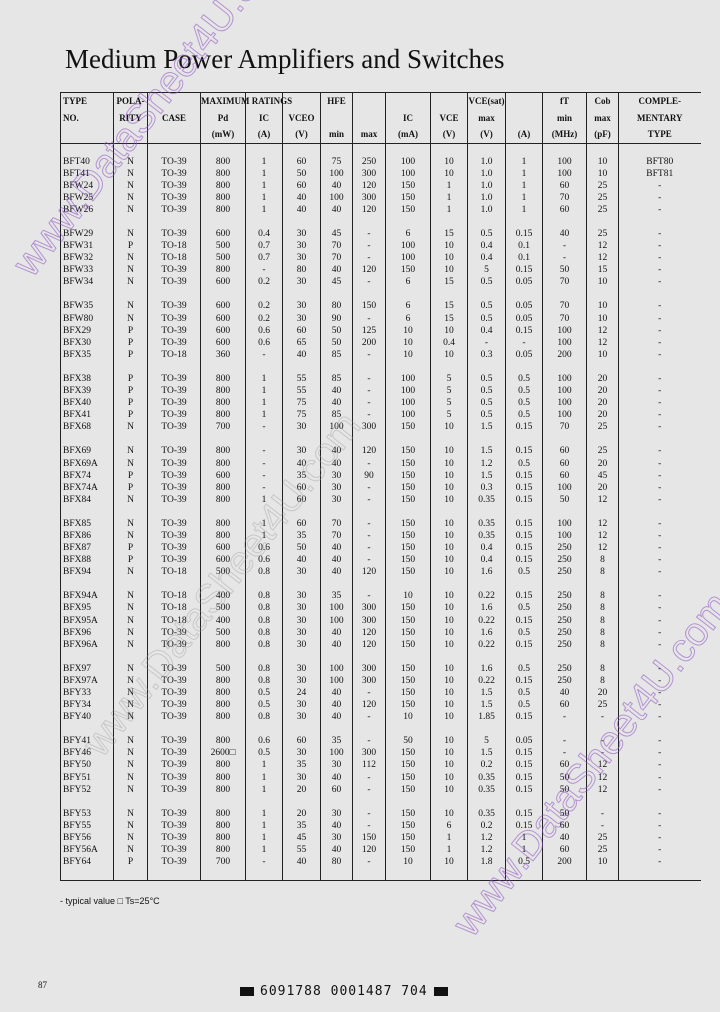 This screenshot has height=1012, width=720. Describe the element at coordinates (486, 560) in the screenshot. I see `cell: 0.4` at that location.